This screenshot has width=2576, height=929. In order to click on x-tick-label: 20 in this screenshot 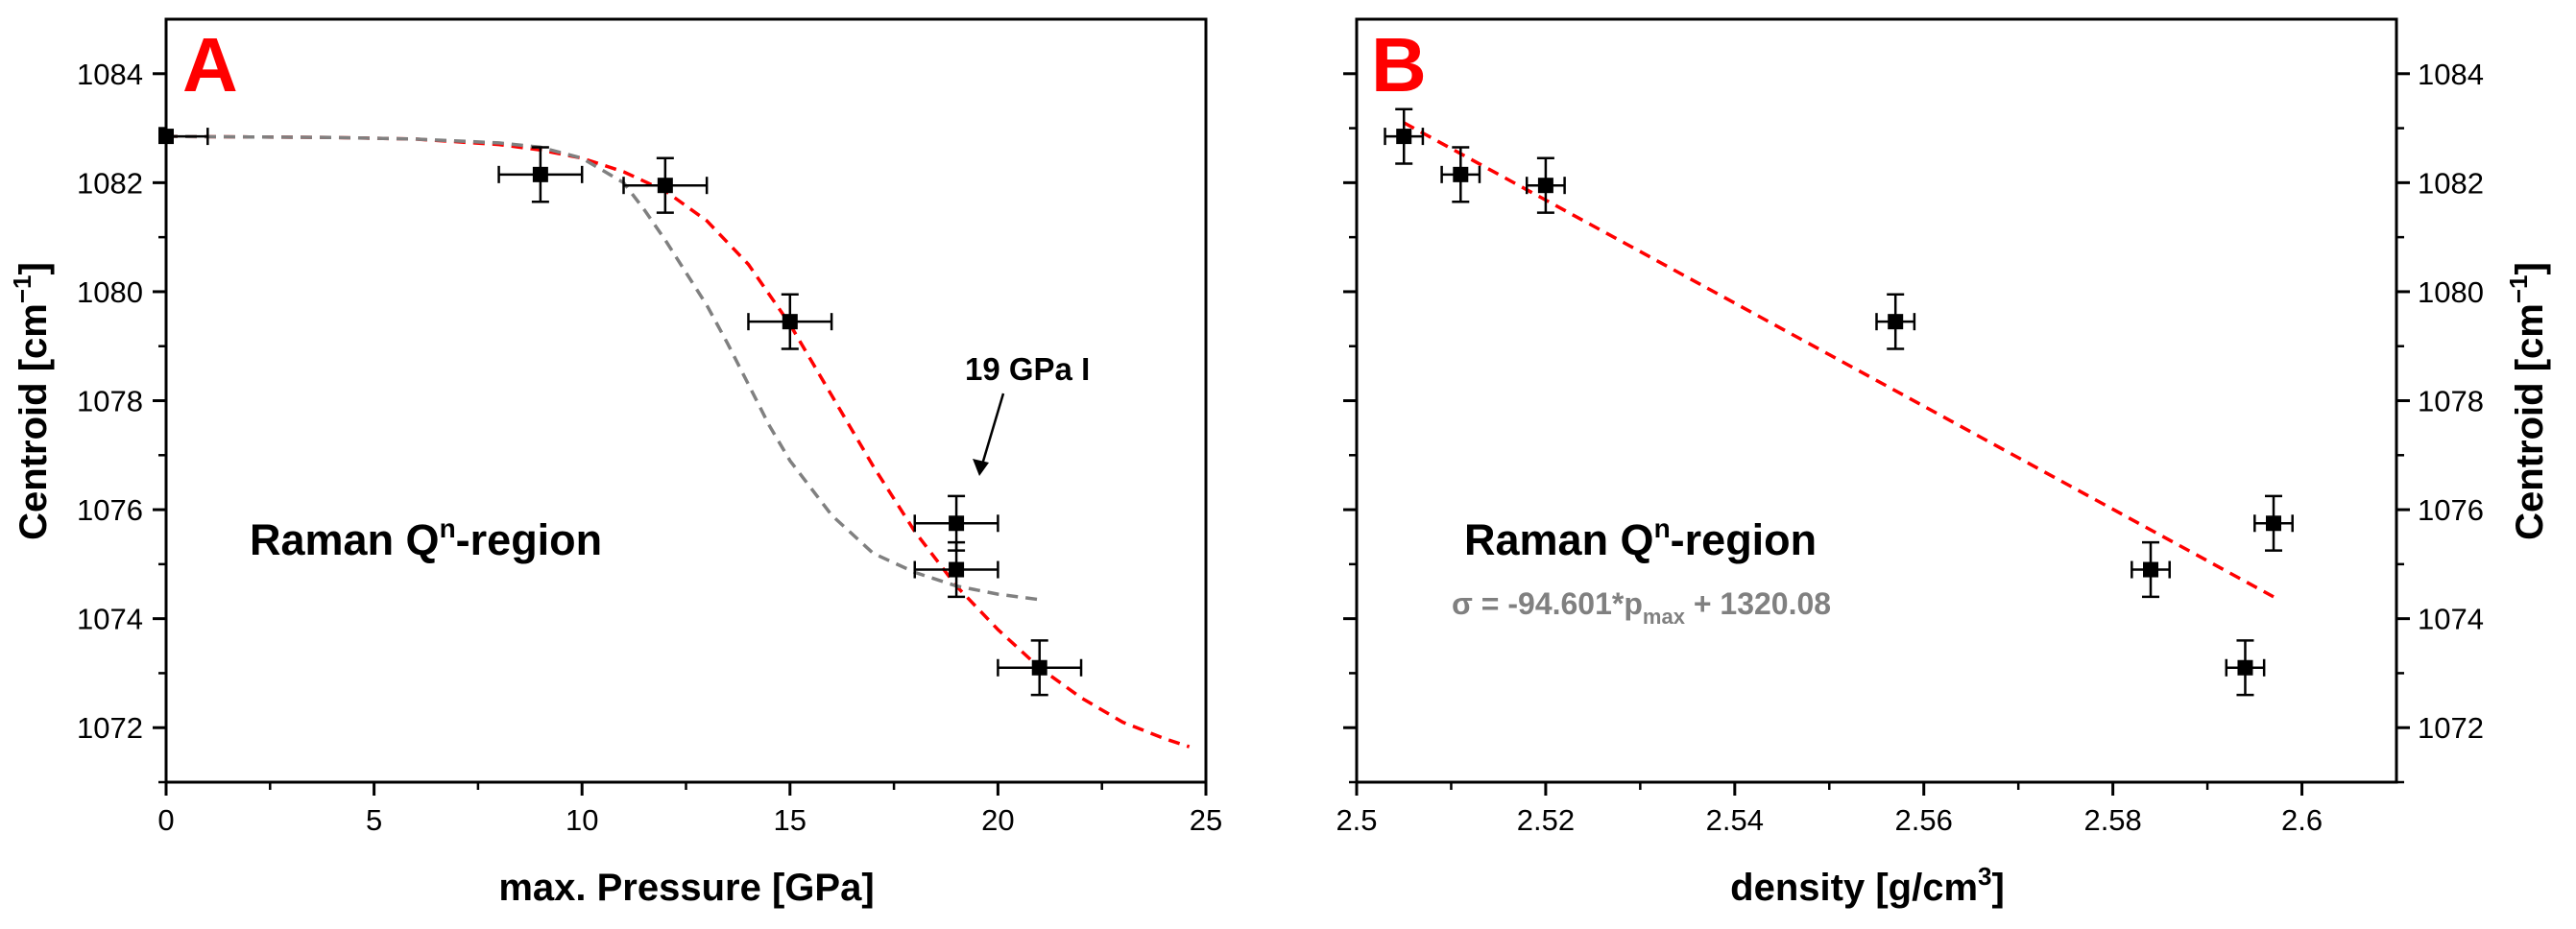, I will do `click(997, 820)`.